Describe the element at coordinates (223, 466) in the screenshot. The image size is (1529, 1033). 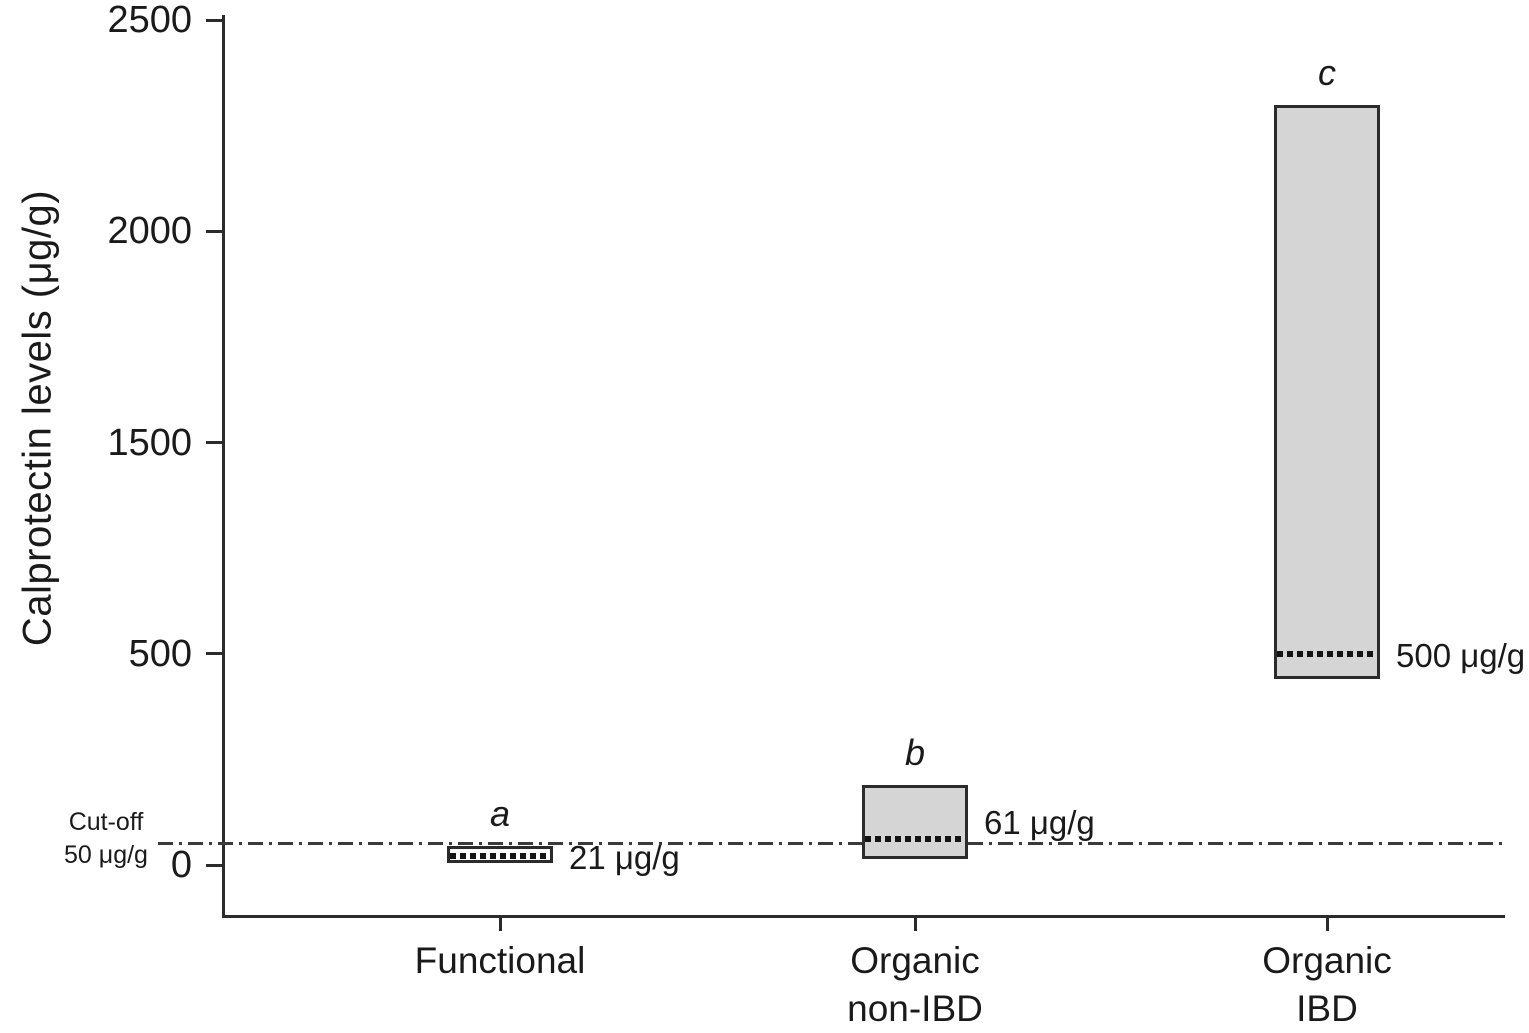
I see `y-axis-line` at that location.